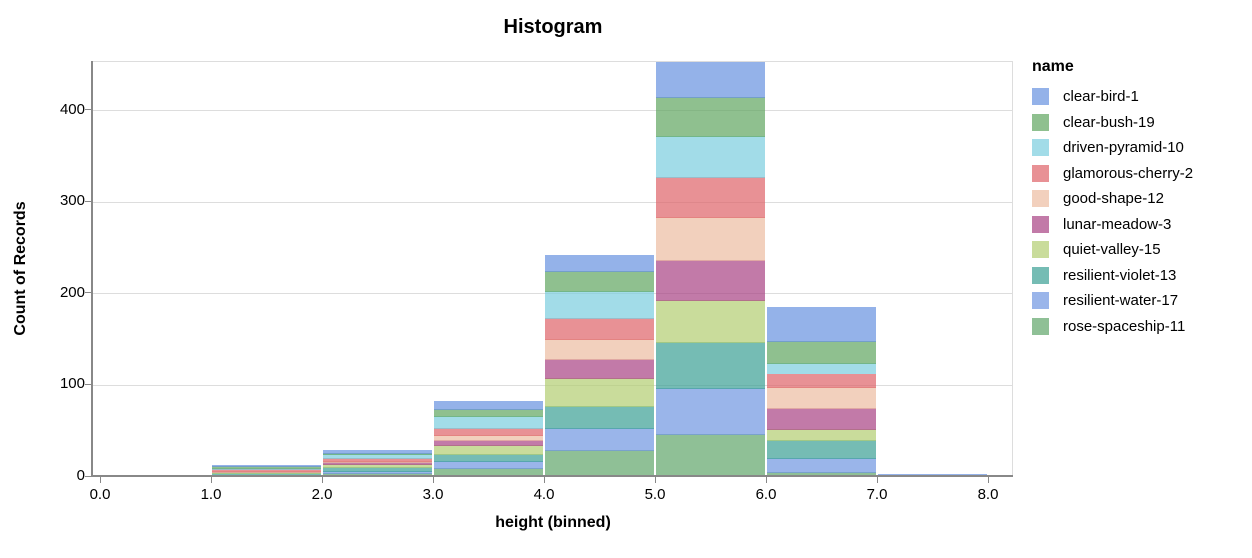 The image size is (1252, 558). Describe the element at coordinates (553, 522) in the screenshot. I see `x-axis-title: height (binned)` at that location.